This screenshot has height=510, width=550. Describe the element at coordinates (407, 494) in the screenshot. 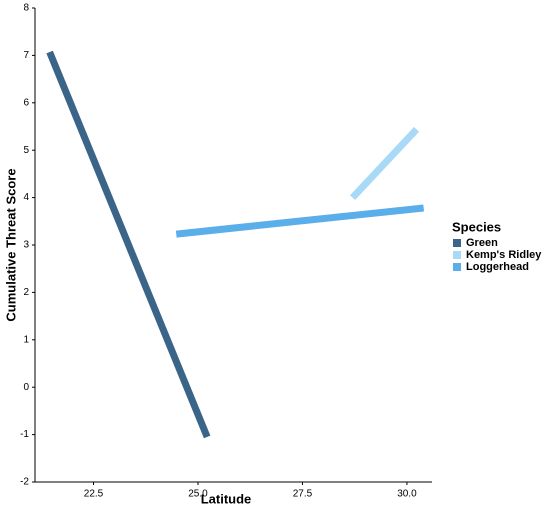

I see `x-tick-label: 30.0` at that location.